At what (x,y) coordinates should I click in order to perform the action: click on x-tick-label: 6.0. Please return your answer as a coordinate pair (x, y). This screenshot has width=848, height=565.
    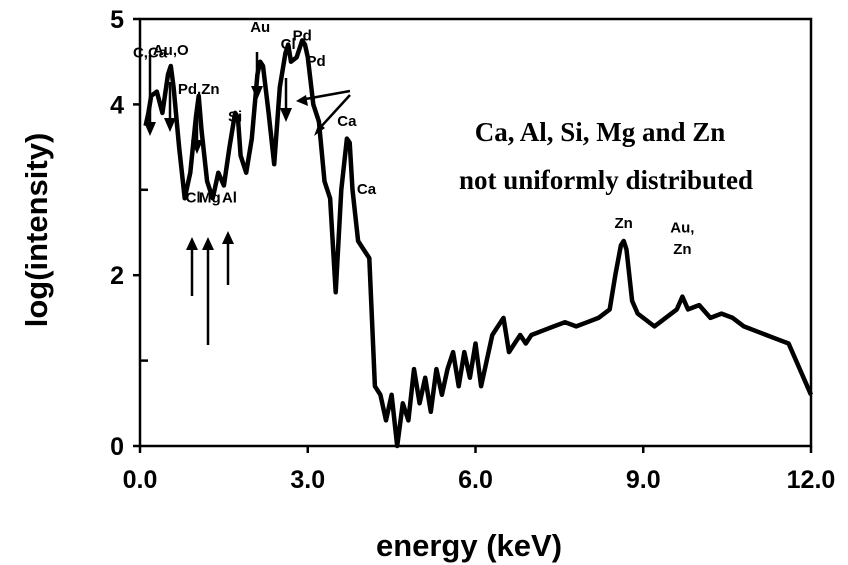
    Looking at the image, I should click on (475, 480).